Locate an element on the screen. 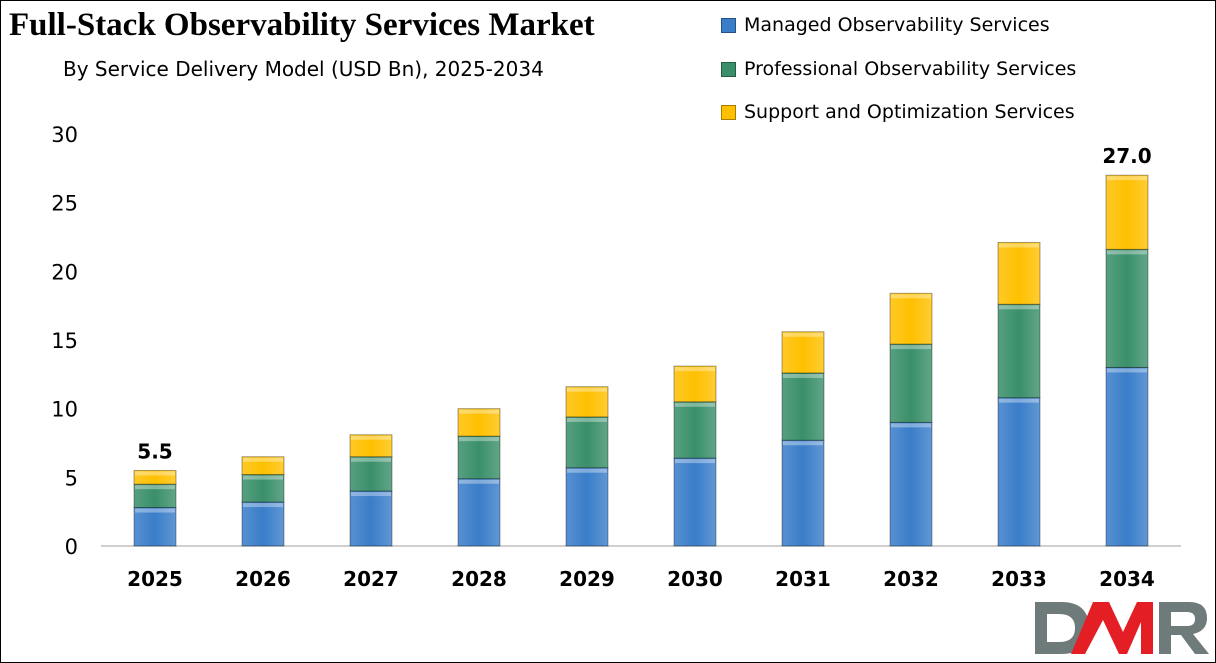  x-tick-label: 2026 is located at coordinates (263, 579).